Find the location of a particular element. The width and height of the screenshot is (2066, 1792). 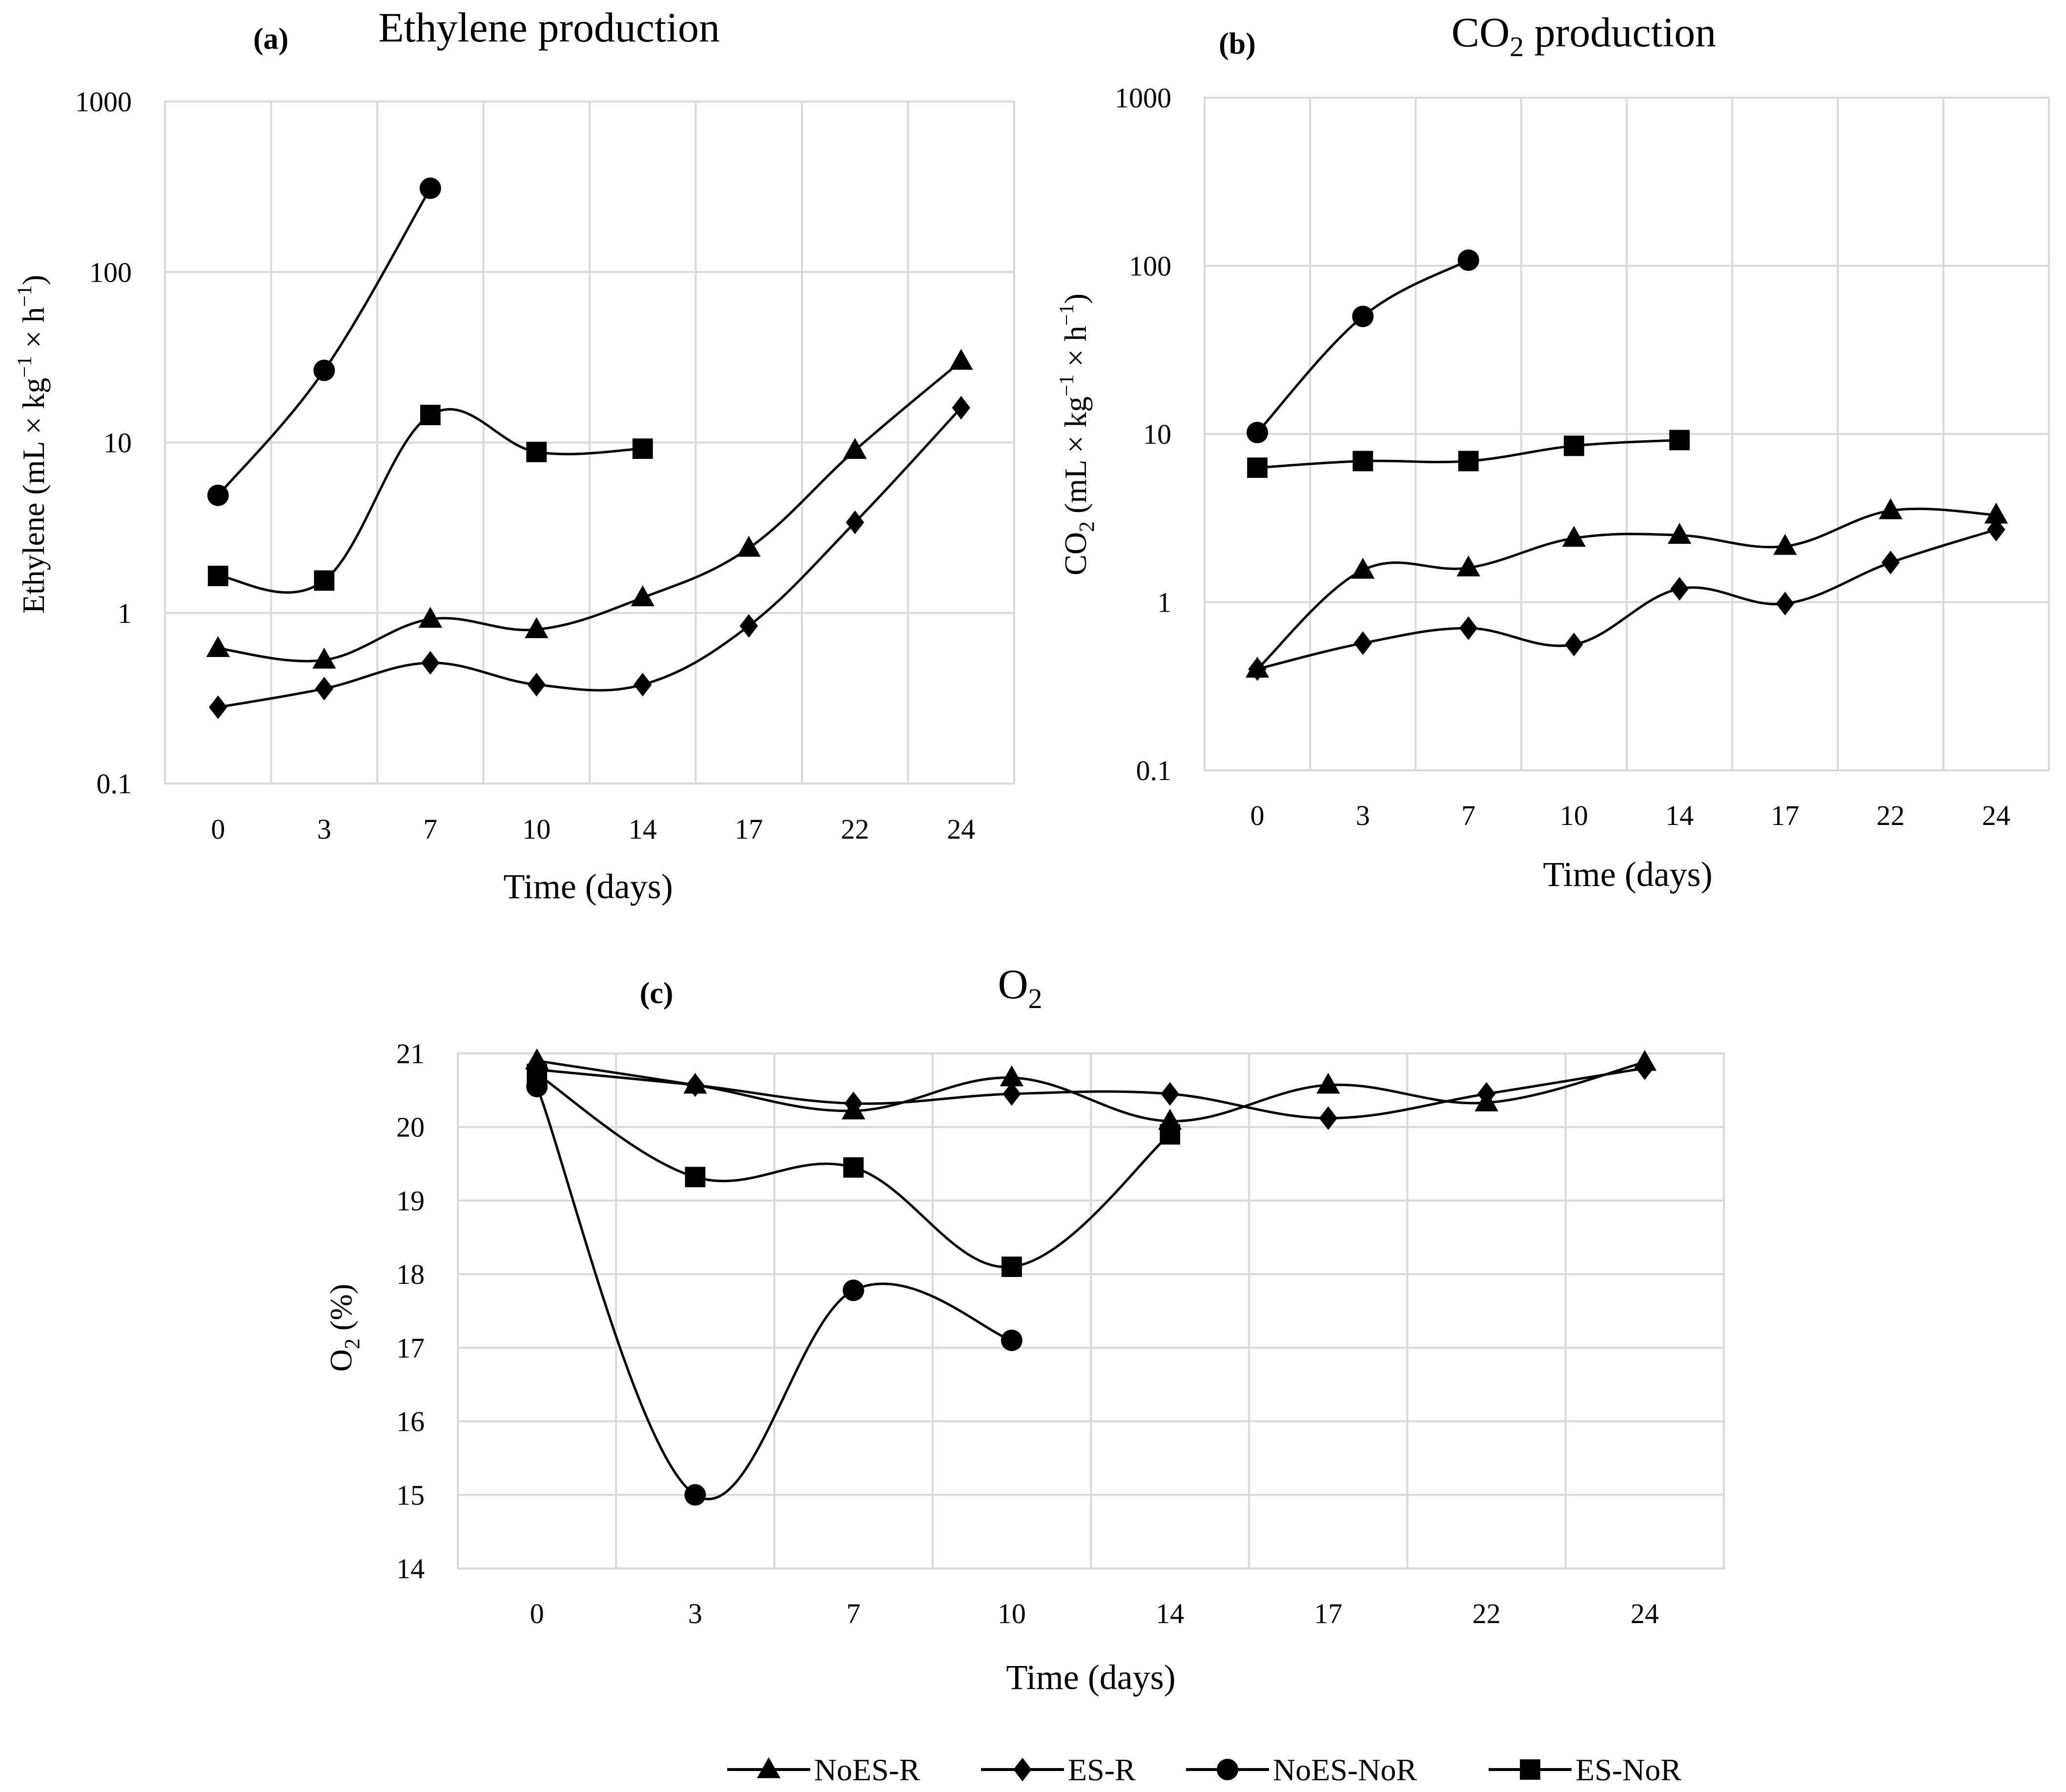

legend-label-ES-NoR: ES-NoR is located at coordinates (1628, 1769).